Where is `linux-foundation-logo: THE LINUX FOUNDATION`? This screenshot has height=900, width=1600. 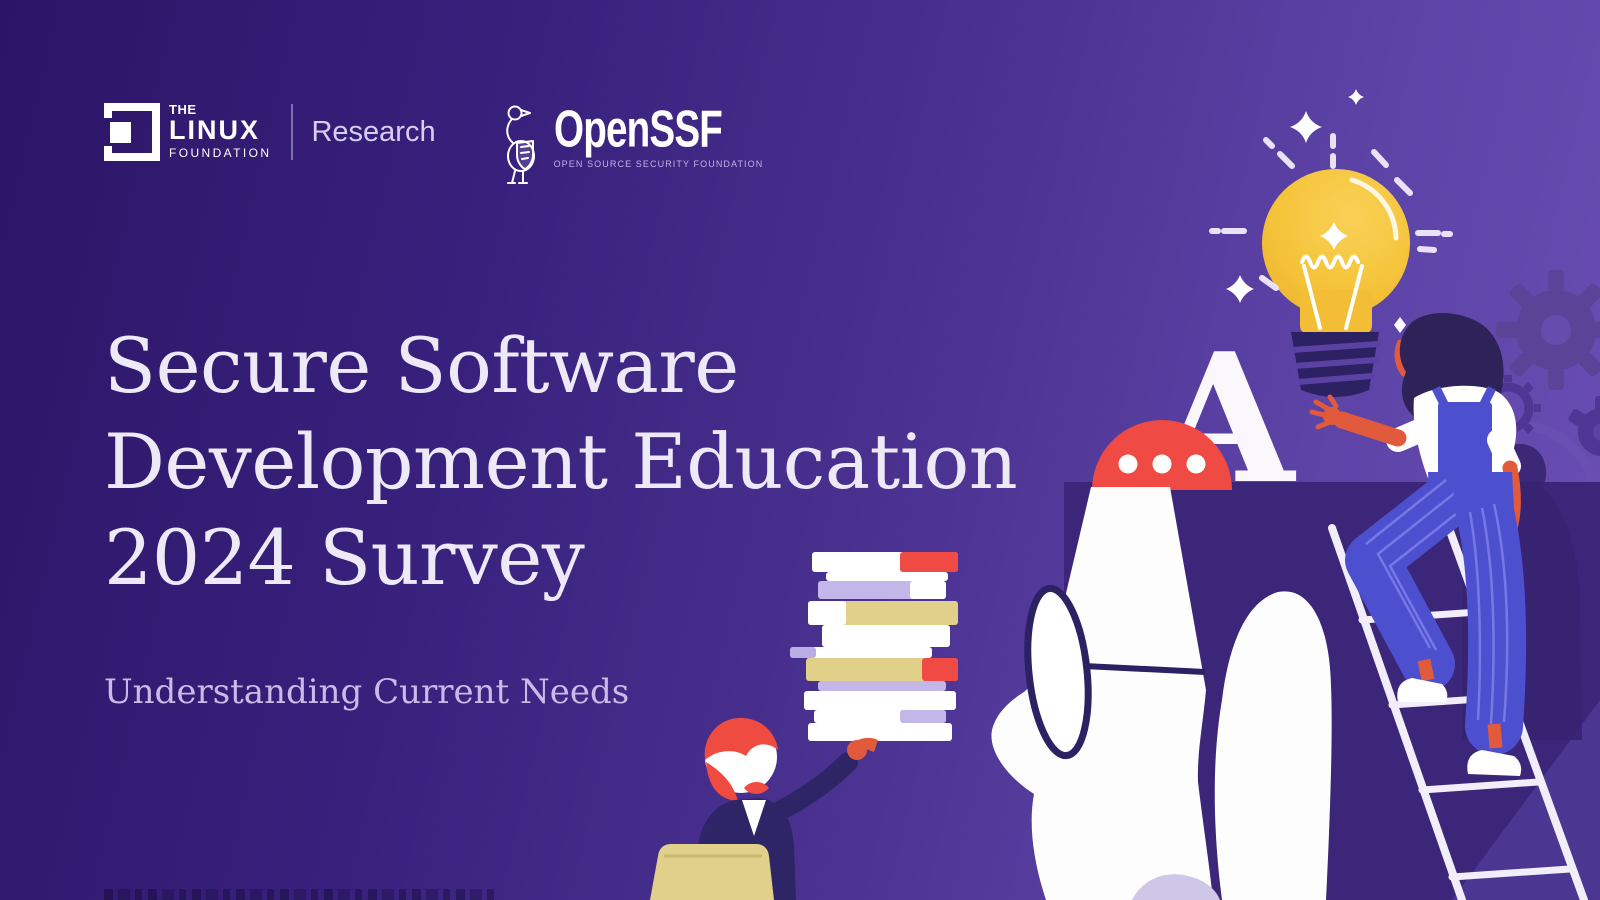 linux-foundation-logo: THE LINUX FOUNDATION is located at coordinates (187, 132).